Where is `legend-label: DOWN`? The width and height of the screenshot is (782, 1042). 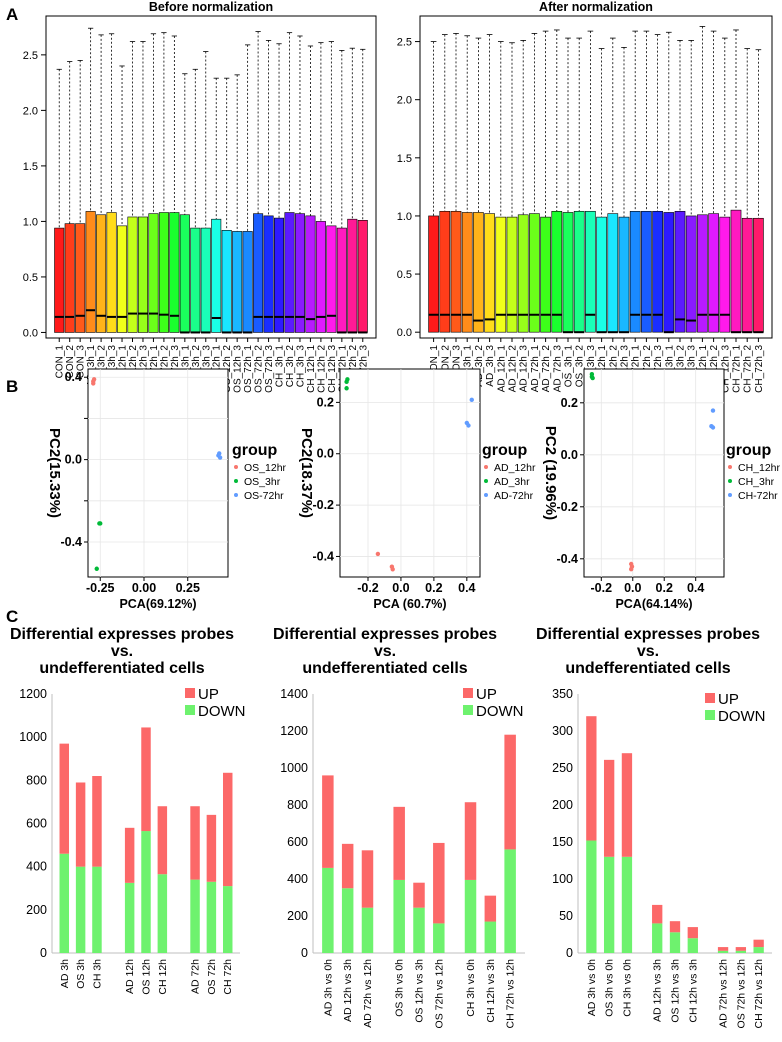 legend-label: DOWN is located at coordinates (500, 711).